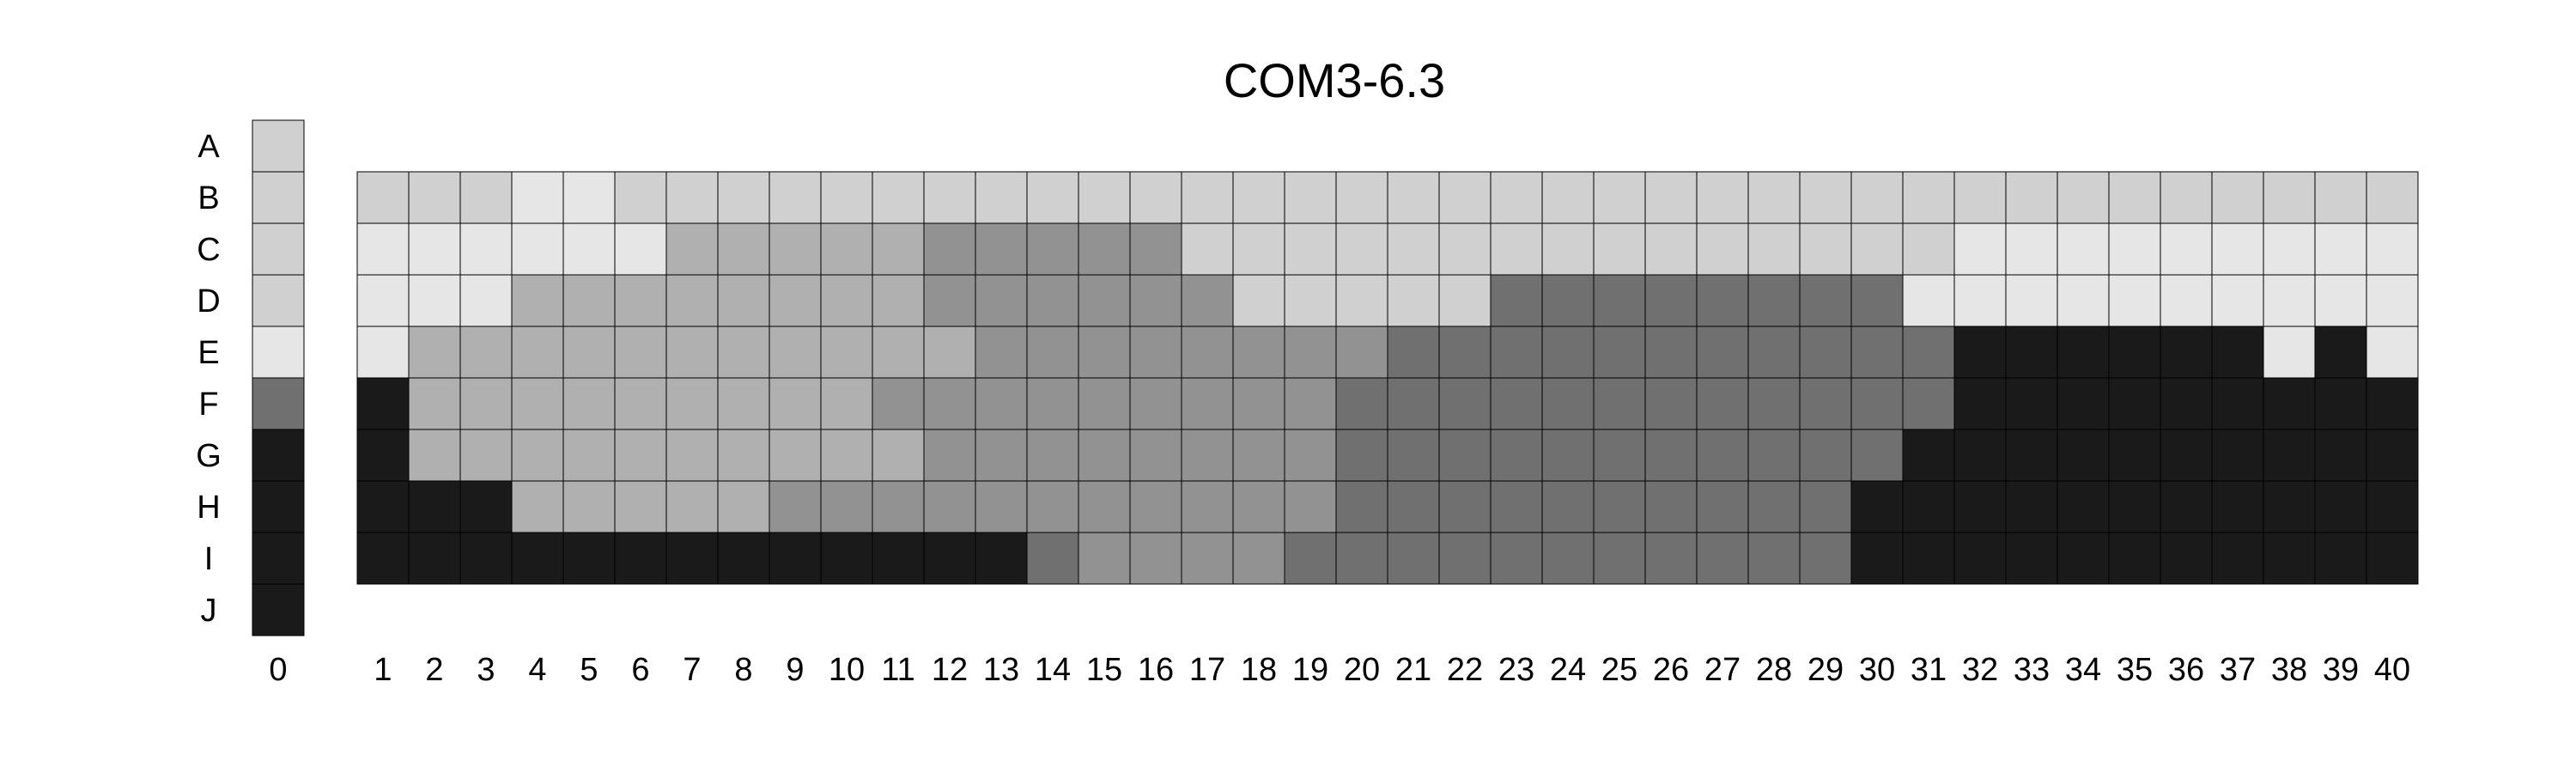  Describe the element at coordinates (1334, 80) in the screenshot. I see `chart-title: COM3-6.3` at that location.